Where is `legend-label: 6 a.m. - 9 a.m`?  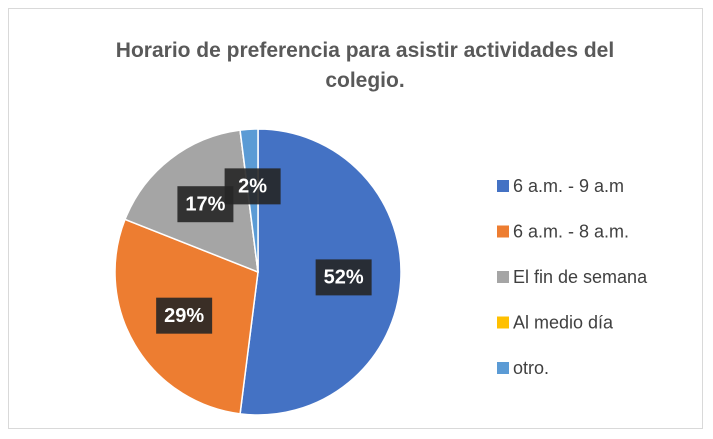 legend-label: 6 a.m. - 9 a.m is located at coordinates (568, 186).